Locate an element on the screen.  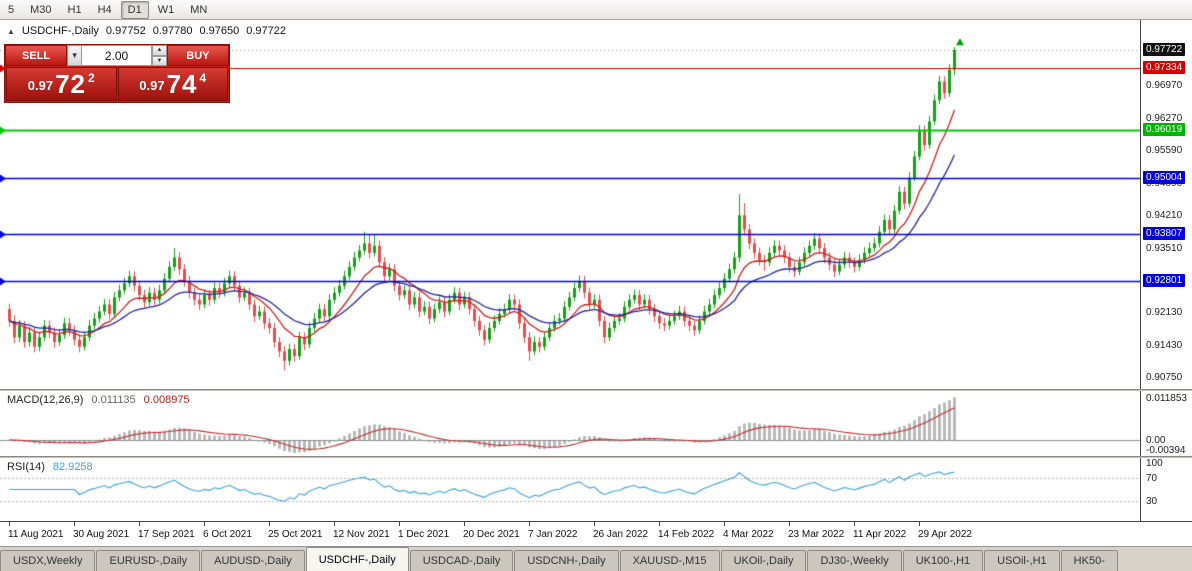
buy-price-big: 74 is located at coordinates (182, 84).